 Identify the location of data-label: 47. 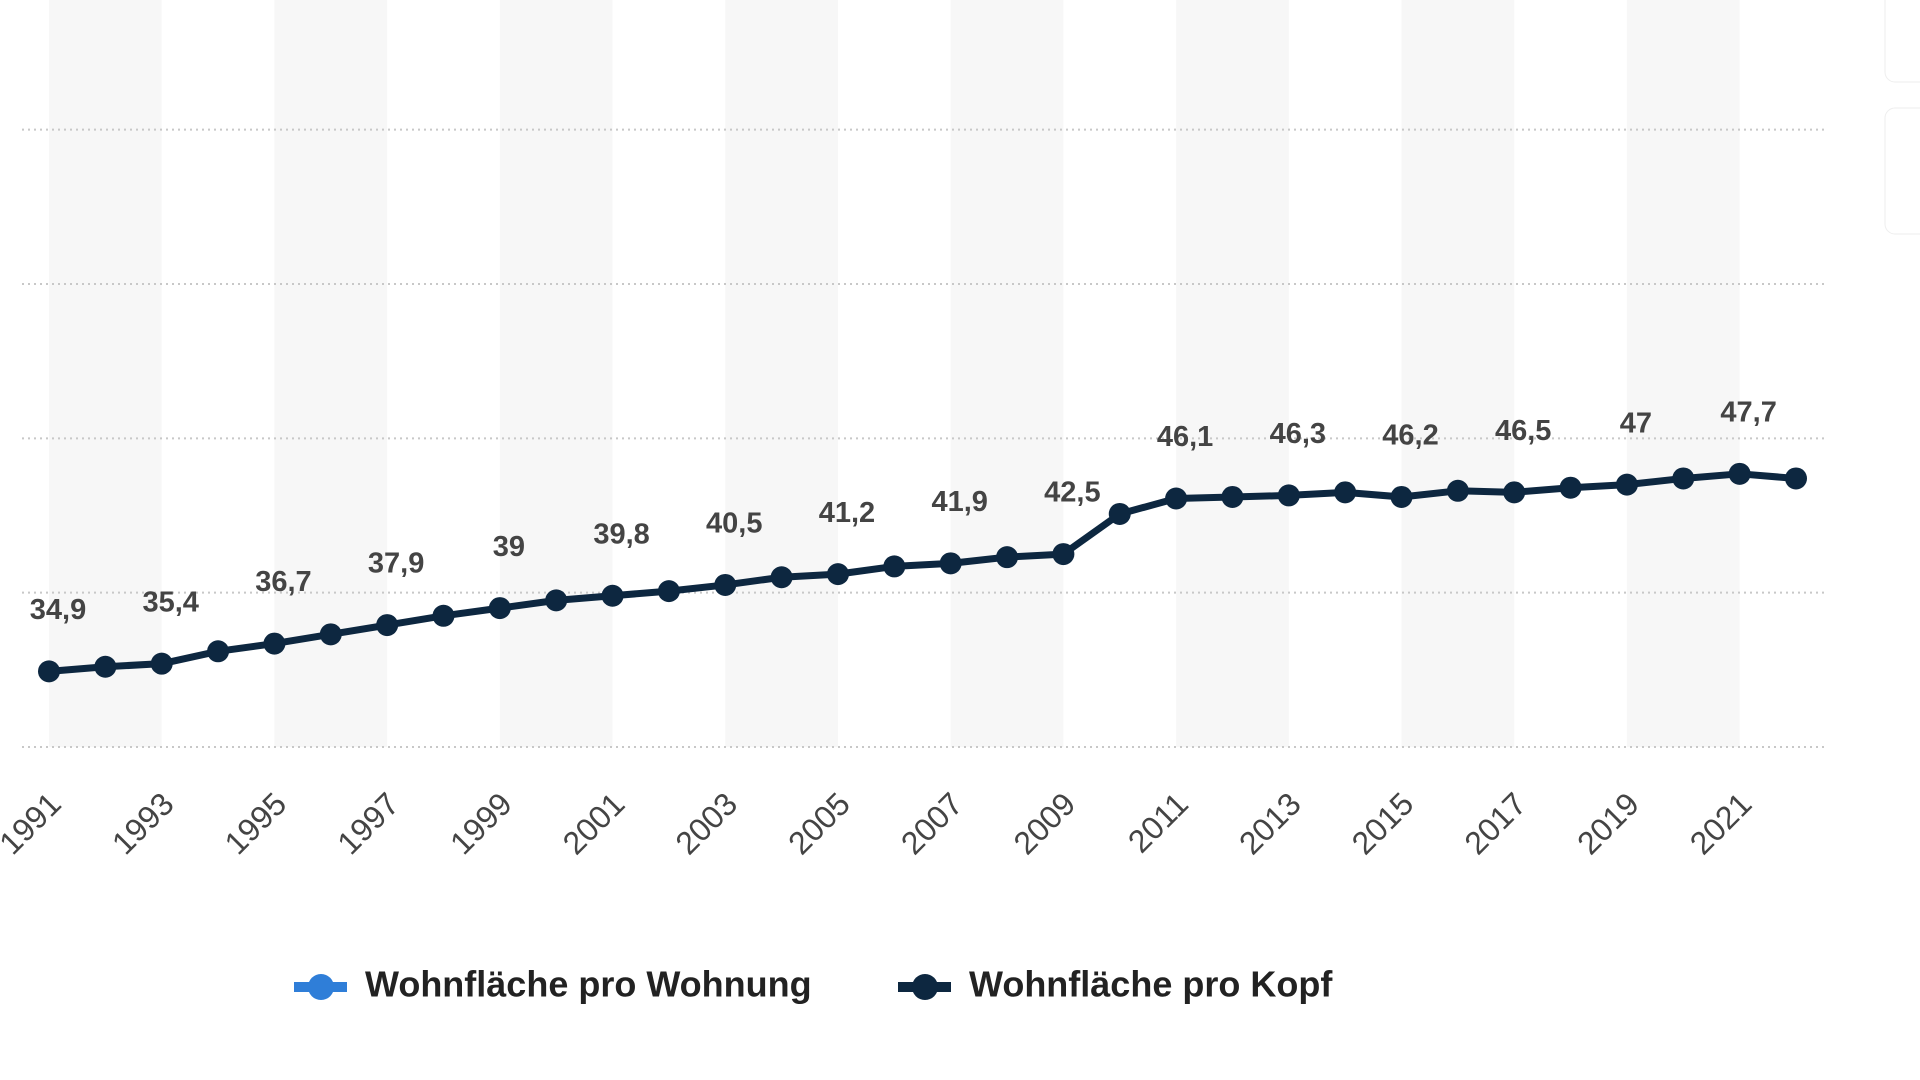
(1636, 423).